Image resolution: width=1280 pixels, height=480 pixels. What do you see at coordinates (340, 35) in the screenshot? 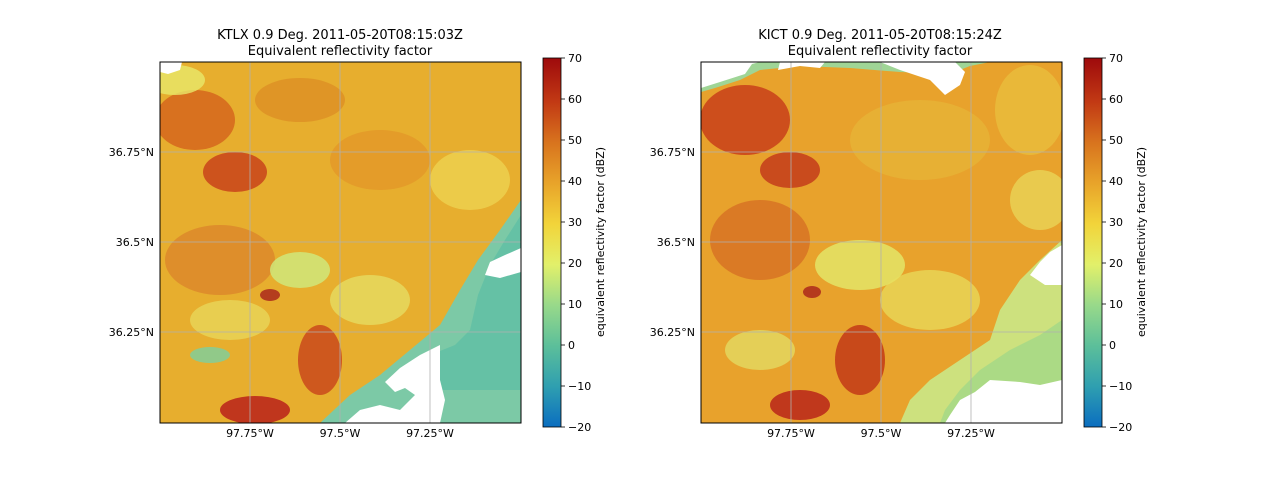
I see `panel-title: KTLX 0.9 Deg. 2011-05-20T08:15:03Z` at bounding box center [340, 35].